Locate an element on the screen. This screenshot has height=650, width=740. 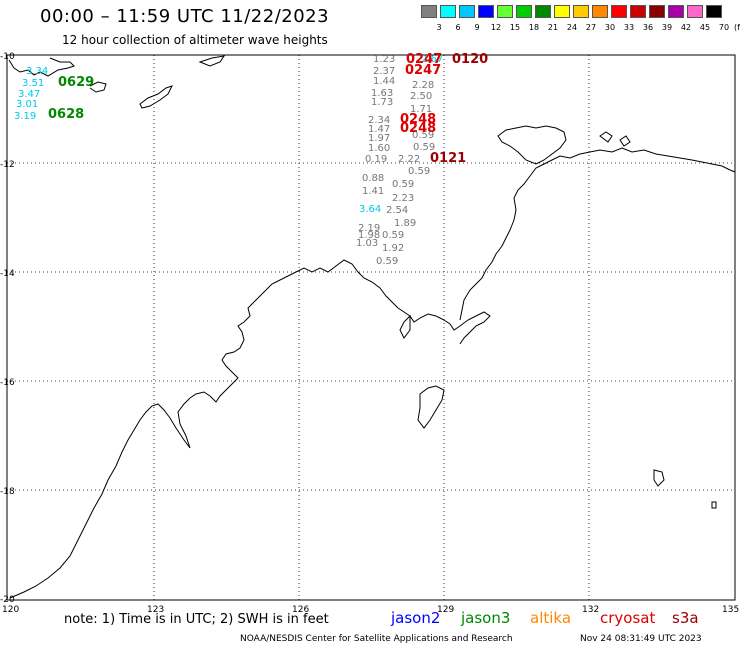
color-swatch-label: 45 is located at coordinates (705, 27).